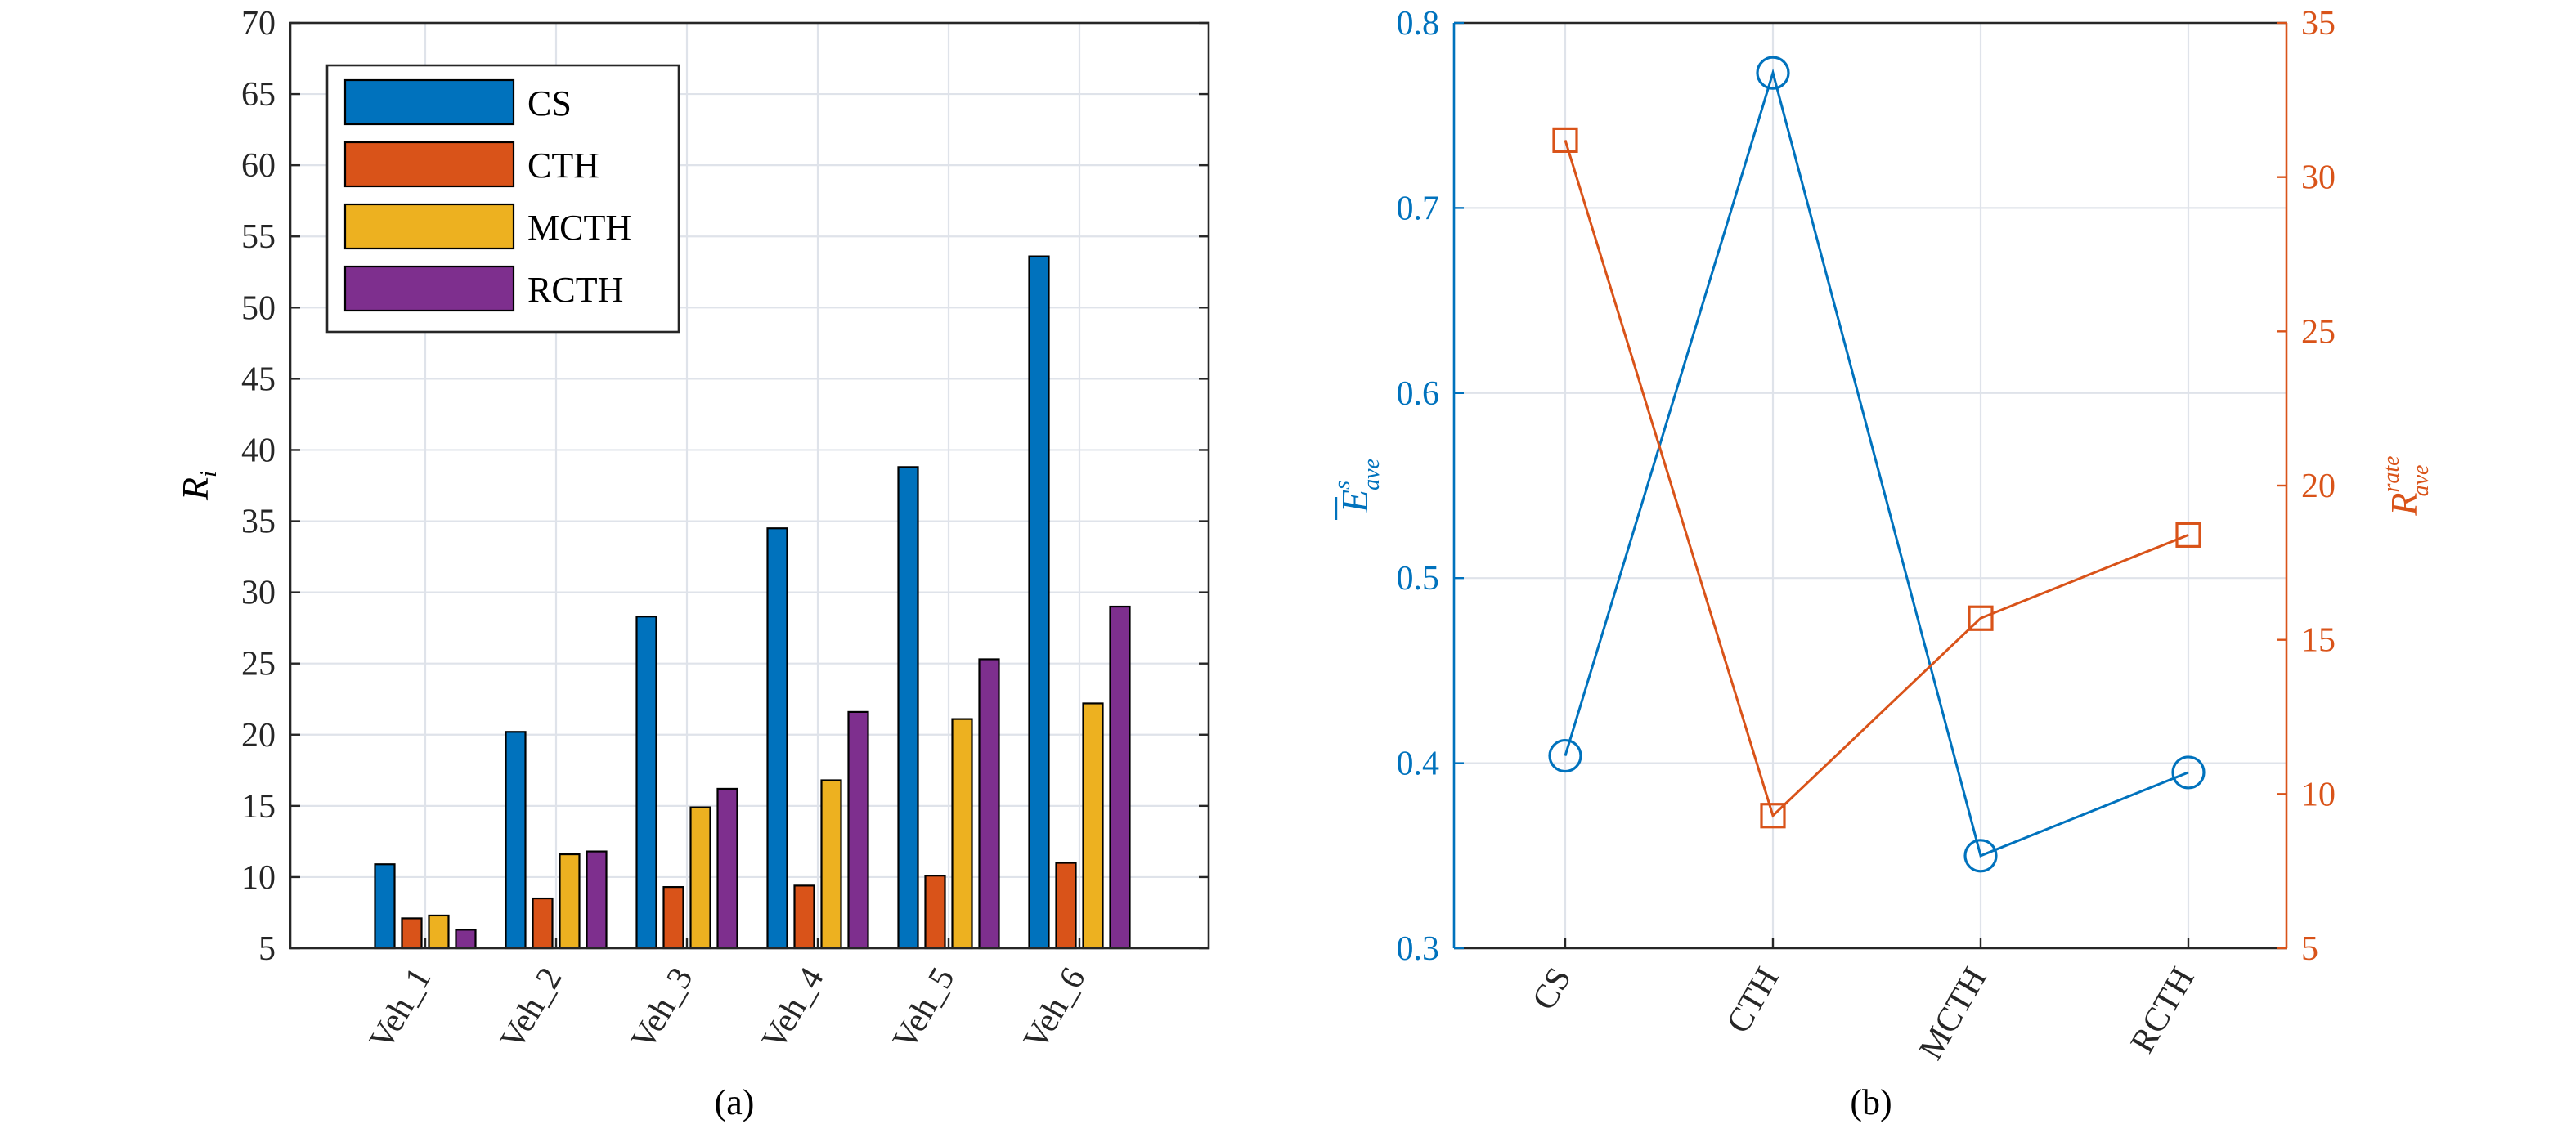  What do you see at coordinates (2163, 1010) in the screenshot?
I see `chart-b-x-tick-label: RCTH` at bounding box center [2163, 1010].